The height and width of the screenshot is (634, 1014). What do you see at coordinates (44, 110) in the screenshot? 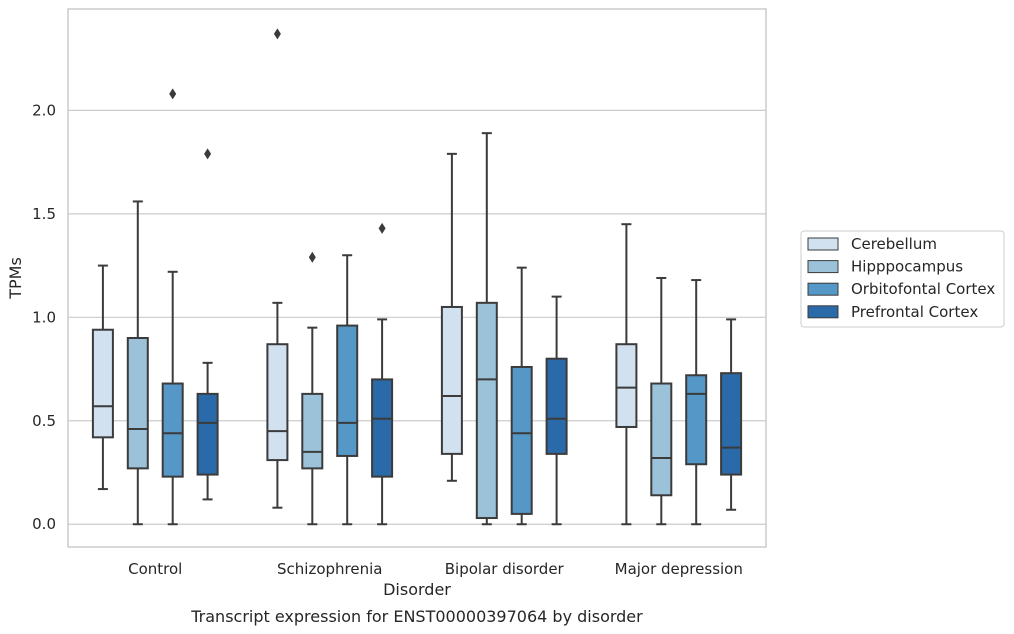
I see `y-tick-label: 2.0` at bounding box center [44, 110].